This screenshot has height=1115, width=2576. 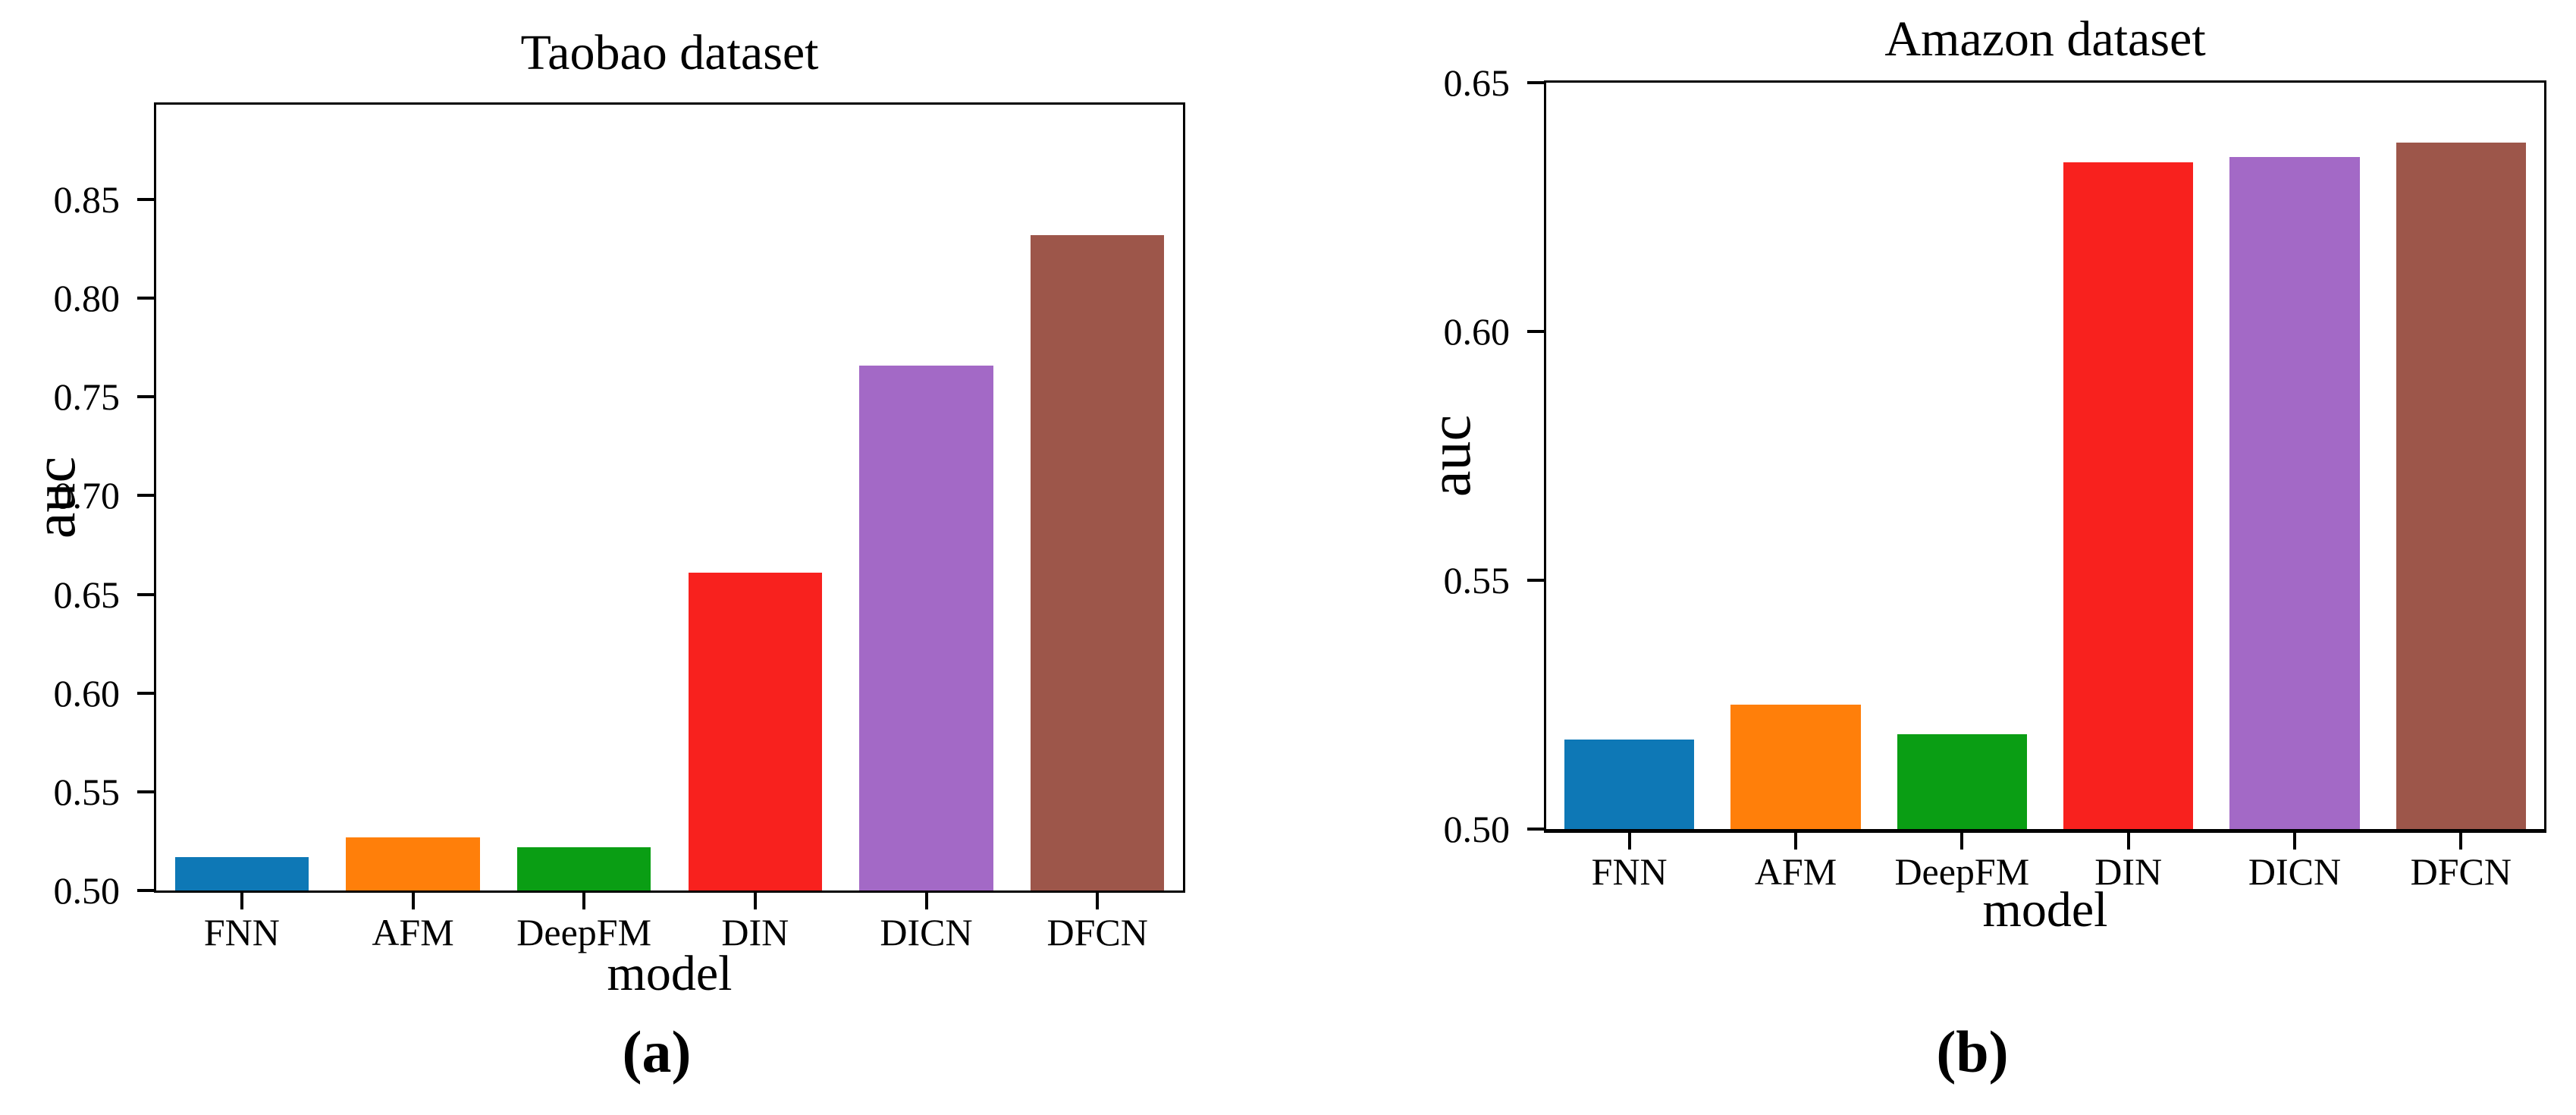 What do you see at coordinates (657, 1052) in the screenshot?
I see `subfigure-caption-a: (a)` at bounding box center [657, 1052].